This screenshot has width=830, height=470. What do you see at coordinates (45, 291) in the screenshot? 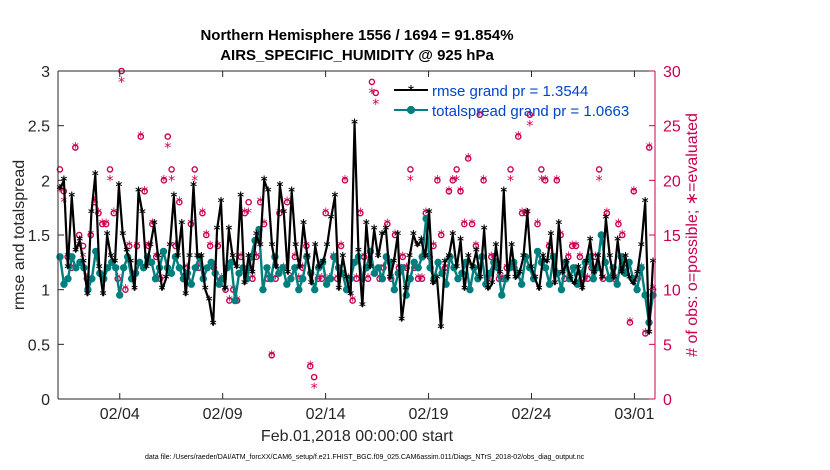
I see `y-tick-label: 1` at bounding box center [45, 291].